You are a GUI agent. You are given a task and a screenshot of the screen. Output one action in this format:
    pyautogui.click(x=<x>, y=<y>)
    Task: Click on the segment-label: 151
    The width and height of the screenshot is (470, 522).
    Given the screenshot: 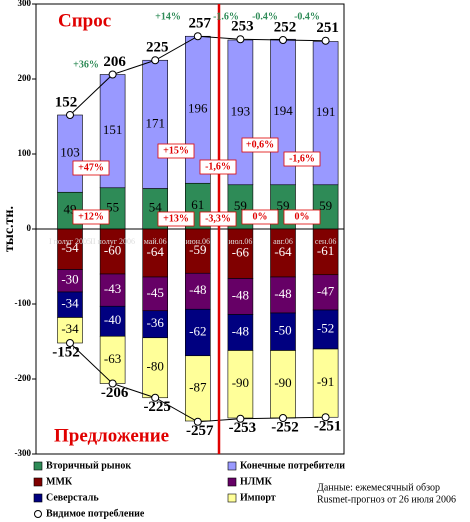 What is the action you would take?
    pyautogui.click(x=113, y=129)
    